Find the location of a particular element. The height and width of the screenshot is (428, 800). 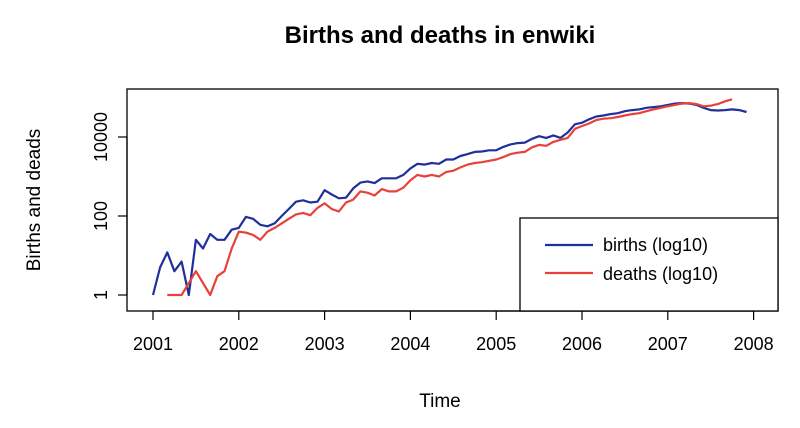

chart-title: Births and deaths in enwiki is located at coordinates (440, 35).